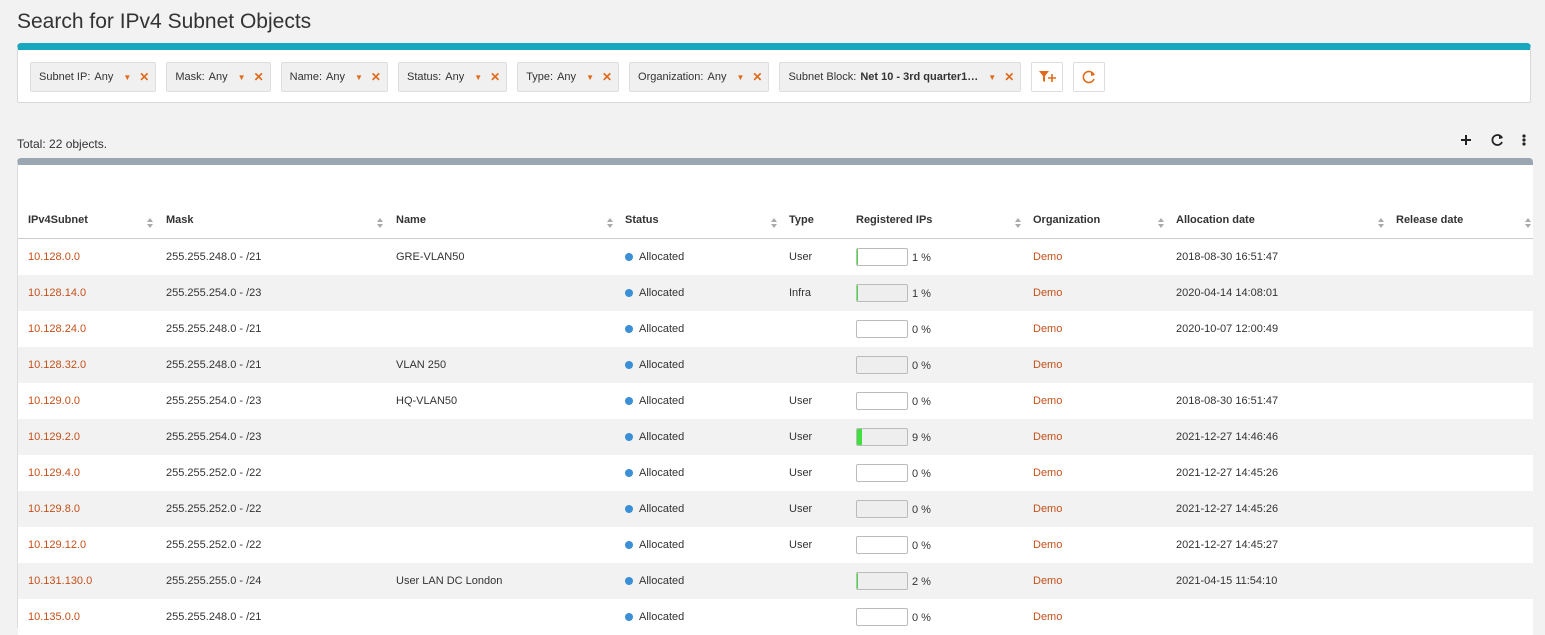  What do you see at coordinates (54, 473) in the screenshot?
I see `subnet-link: 10.129.4.0` at bounding box center [54, 473].